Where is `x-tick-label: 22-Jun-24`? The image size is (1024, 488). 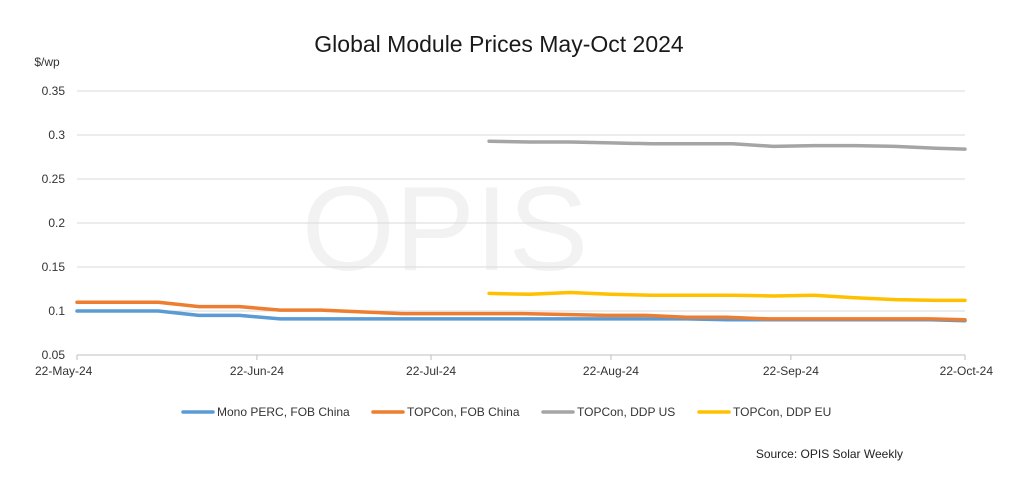
x-tick-label: 22-Jun-24 is located at coordinates (257, 371).